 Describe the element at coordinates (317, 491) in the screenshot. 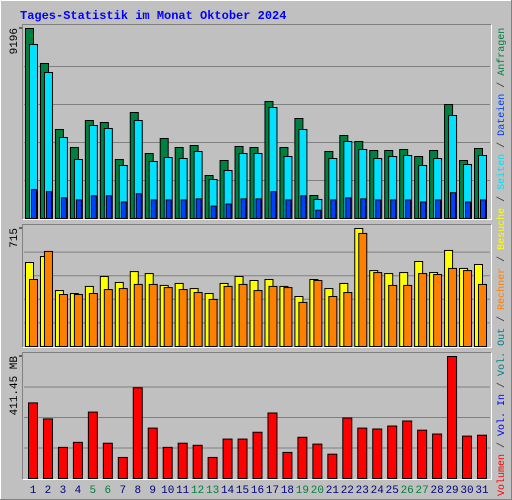

I see `x-tick-label: 20` at that location.